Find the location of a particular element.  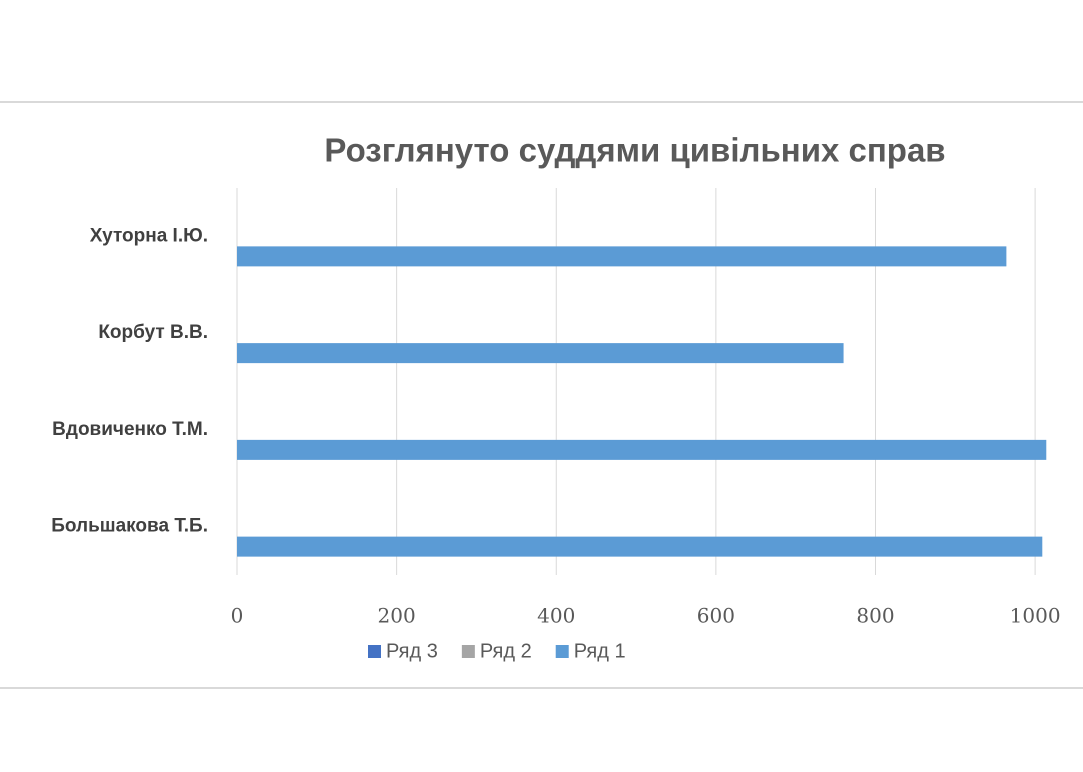

legend-label: Ряд 3 is located at coordinates (412, 651).